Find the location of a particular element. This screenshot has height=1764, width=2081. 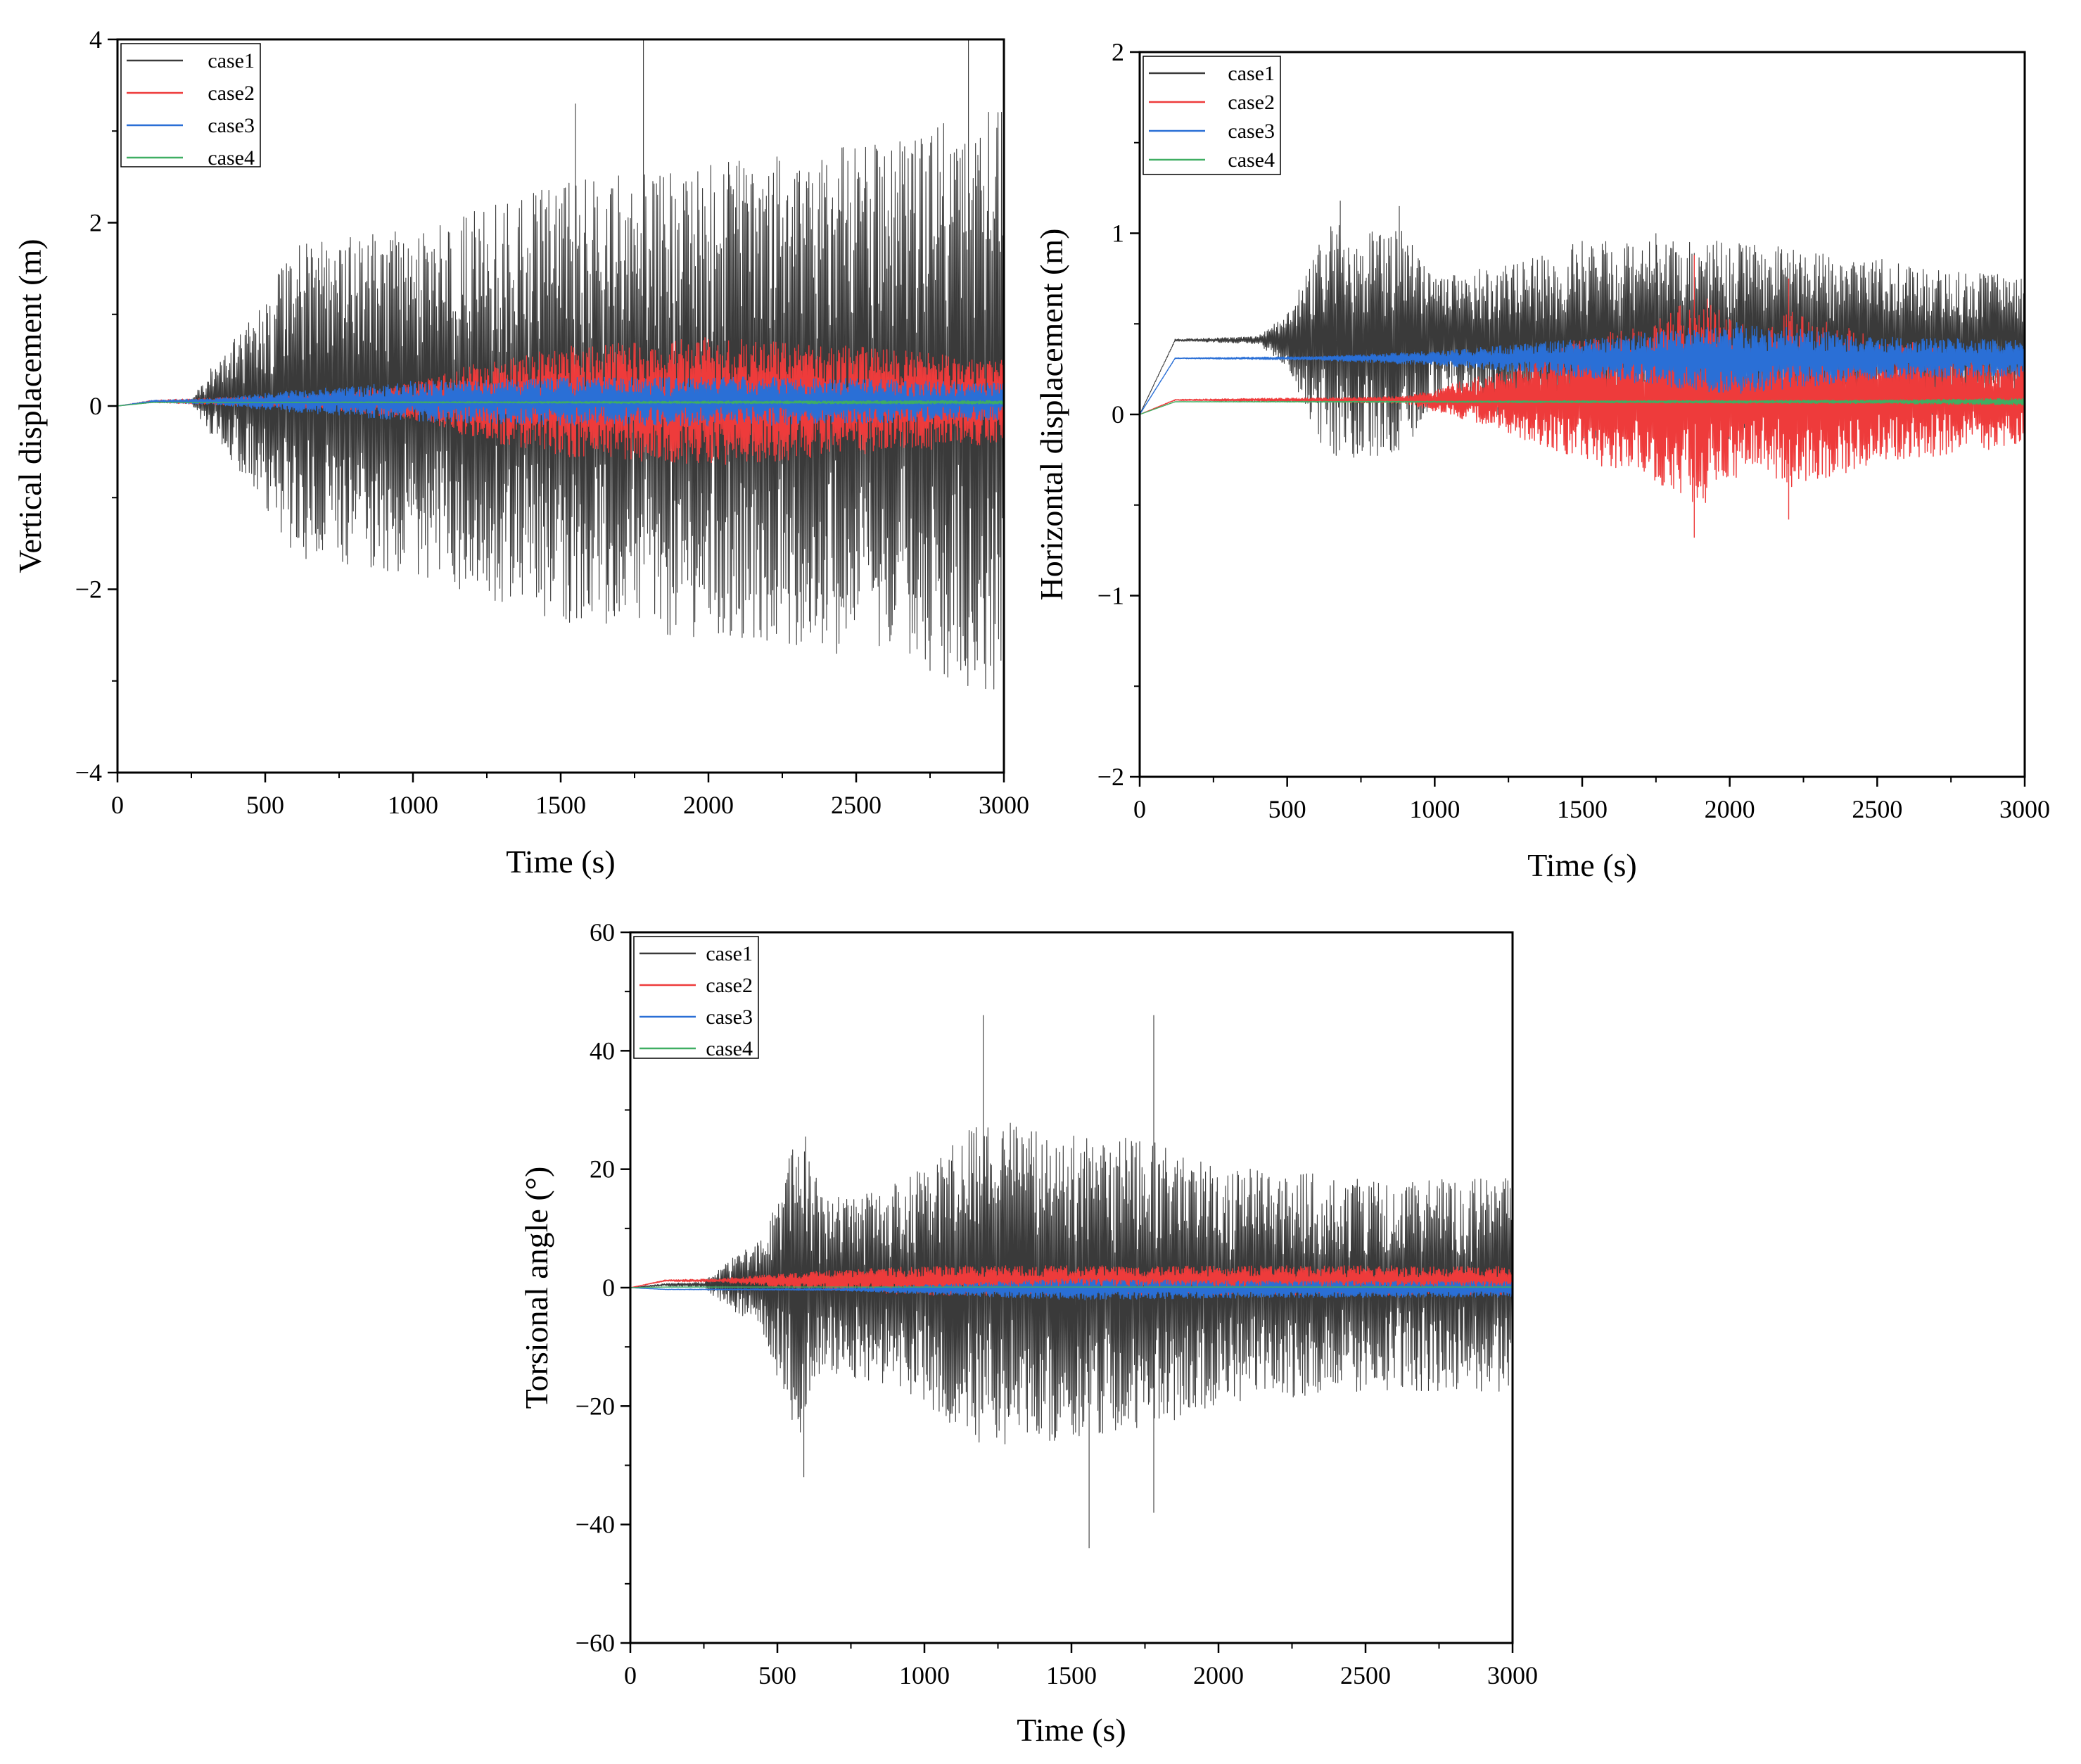

y-tick-label: 4 is located at coordinates (95, 39).